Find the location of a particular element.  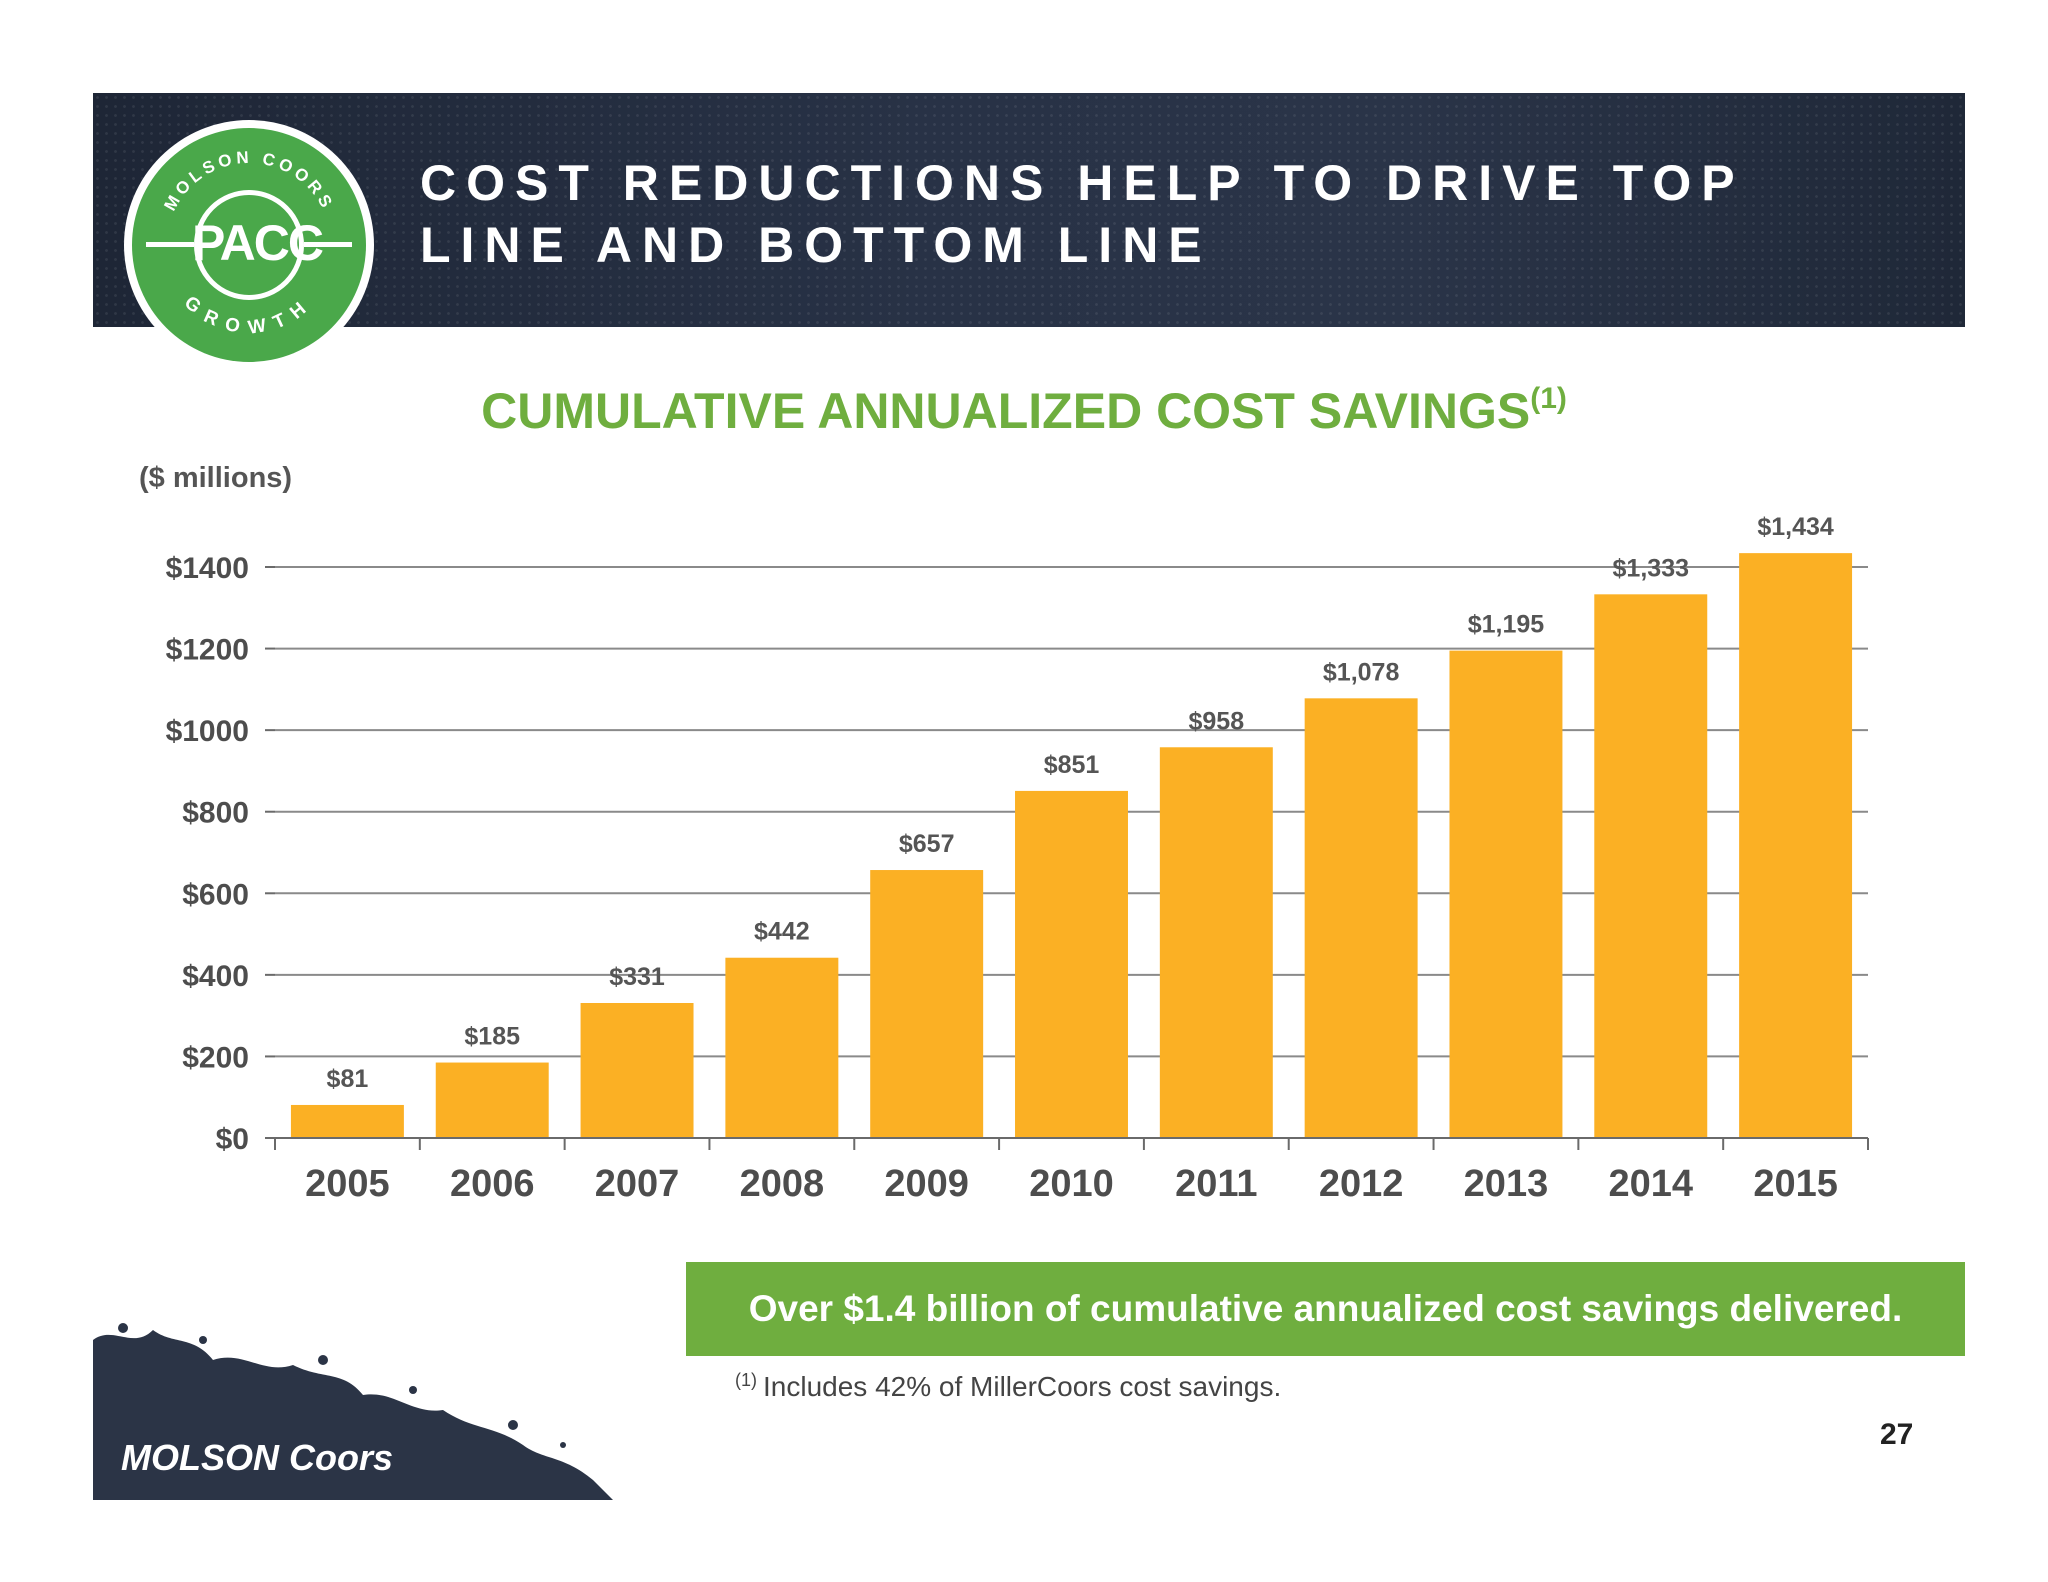

logo-text: MOLSON Coors is located at coordinates (257, 1457).